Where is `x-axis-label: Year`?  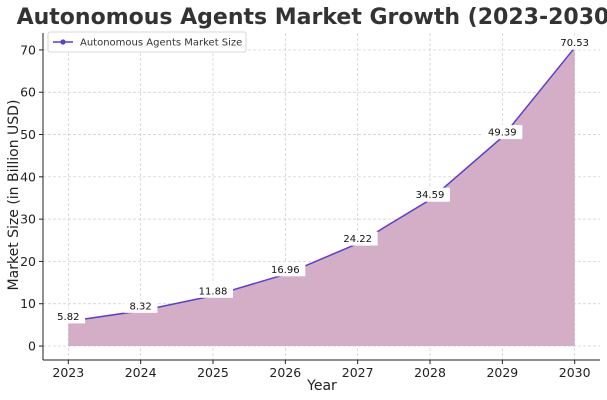
x-axis-label: Year is located at coordinates (321, 386).